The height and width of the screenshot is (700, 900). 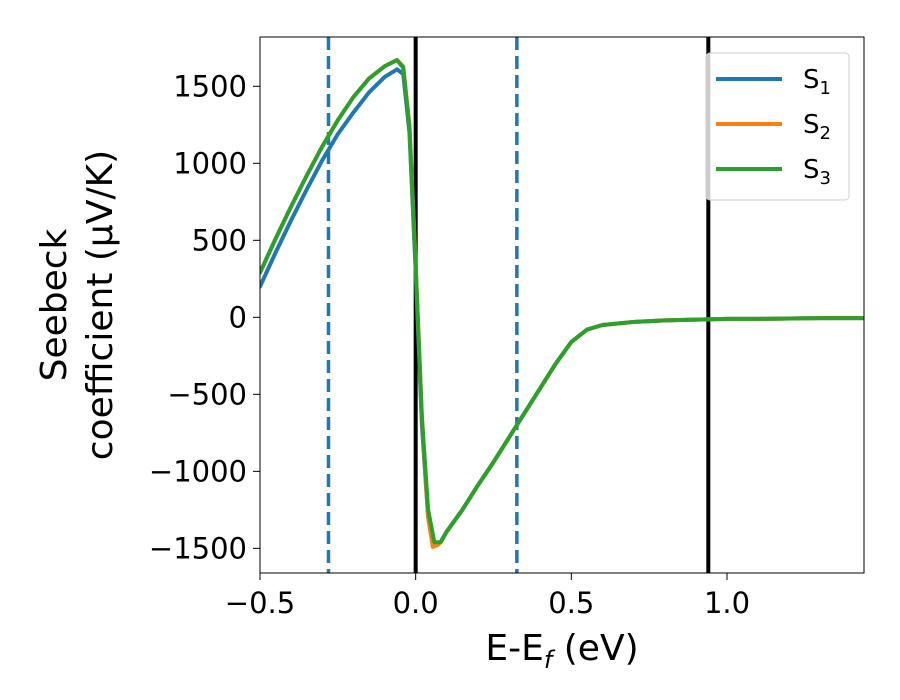 What do you see at coordinates (238, 317) in the screenshot?
I see `y-tick-label: 0` at bounding box center [238, 317].